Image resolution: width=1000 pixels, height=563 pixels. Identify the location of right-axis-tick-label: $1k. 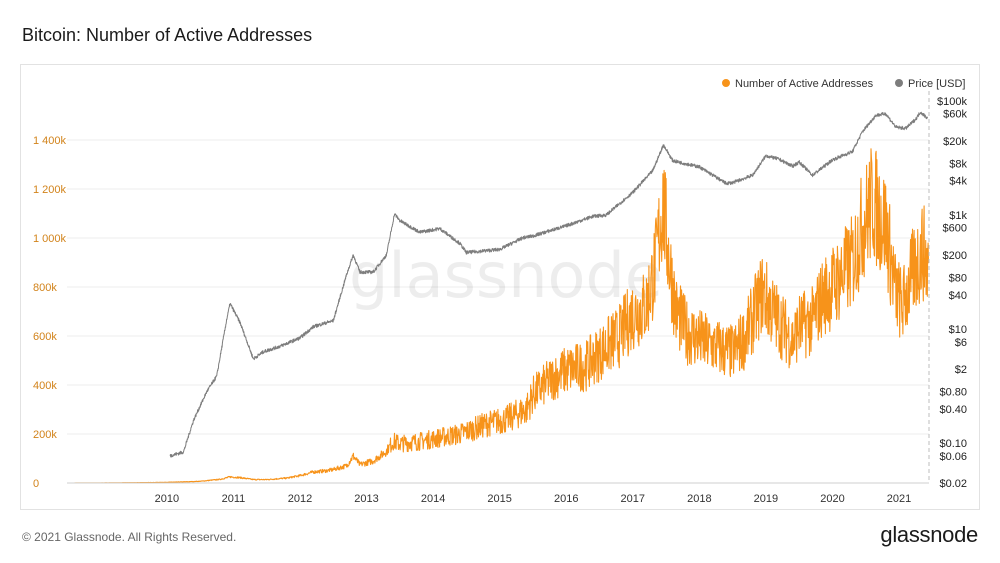
(958, 216).